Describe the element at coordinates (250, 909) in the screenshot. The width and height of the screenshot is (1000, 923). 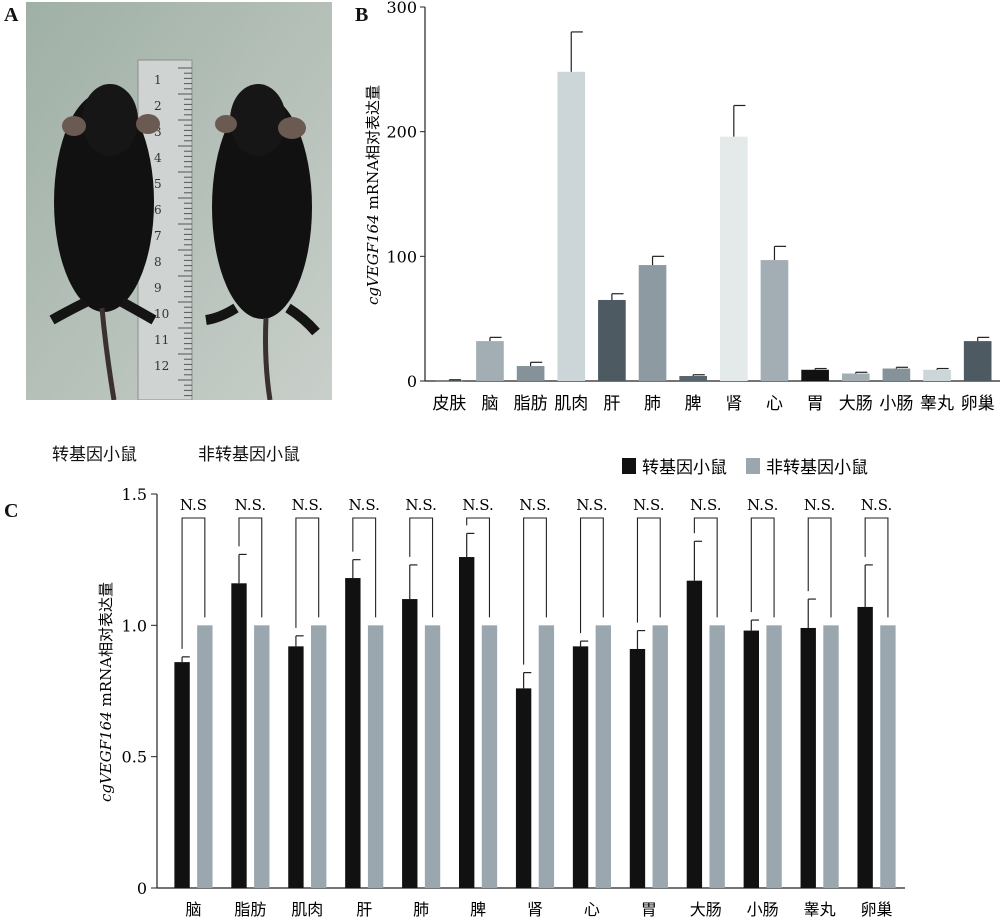
I see `x-tick-label-c: 脂肪` at that location.